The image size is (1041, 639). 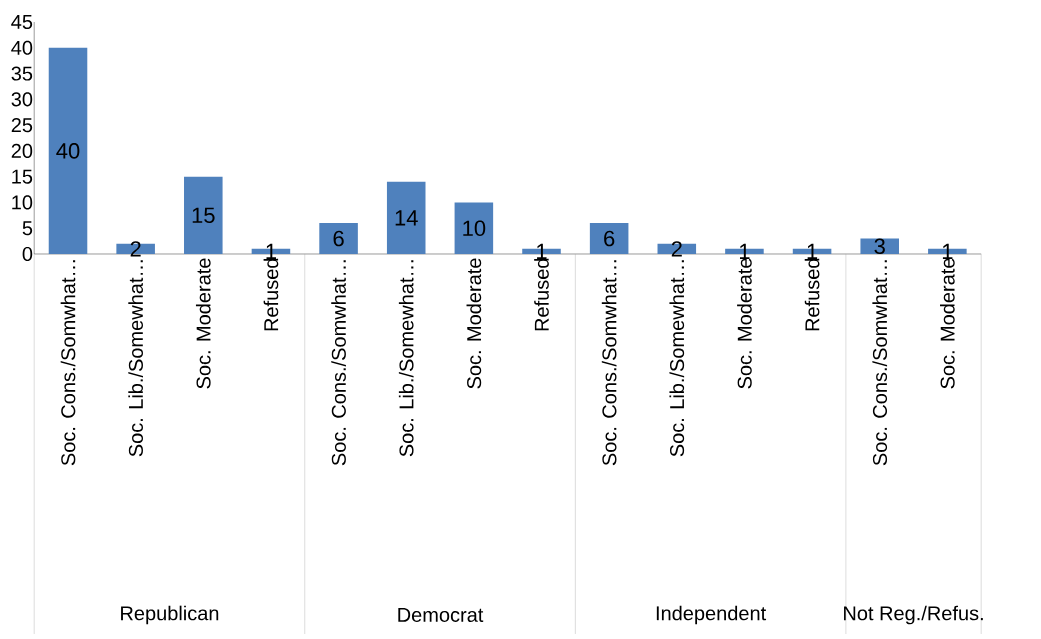 What do you see at coordinates (27, 254) in the screenshot?
I see `y-tick-label: 0` at bounding box center [27, 254].